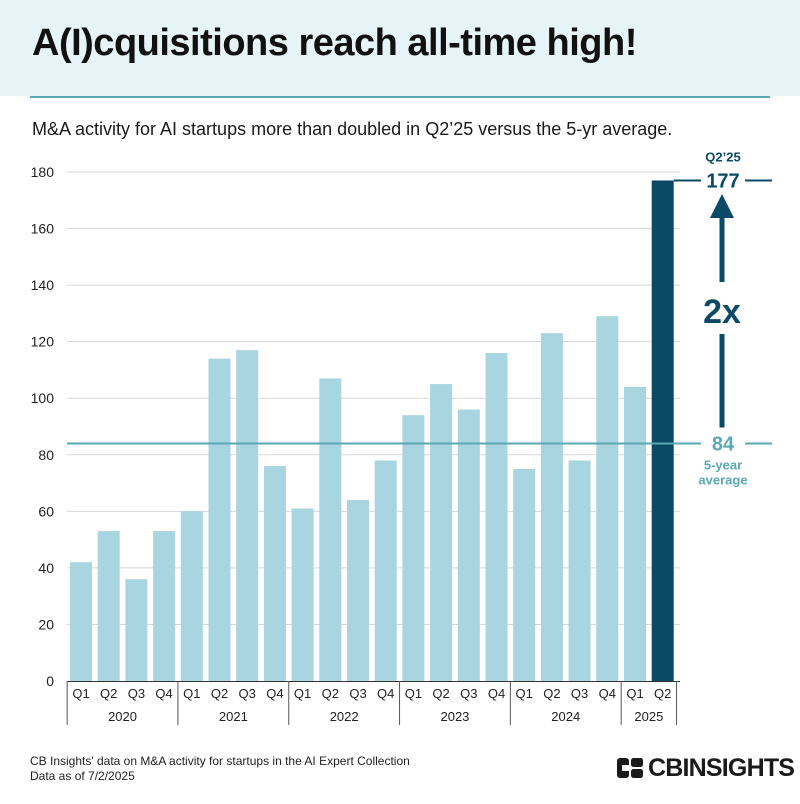 The image size is (800, 804). I want to click on peak-value-label: 177, so click(722, 181).